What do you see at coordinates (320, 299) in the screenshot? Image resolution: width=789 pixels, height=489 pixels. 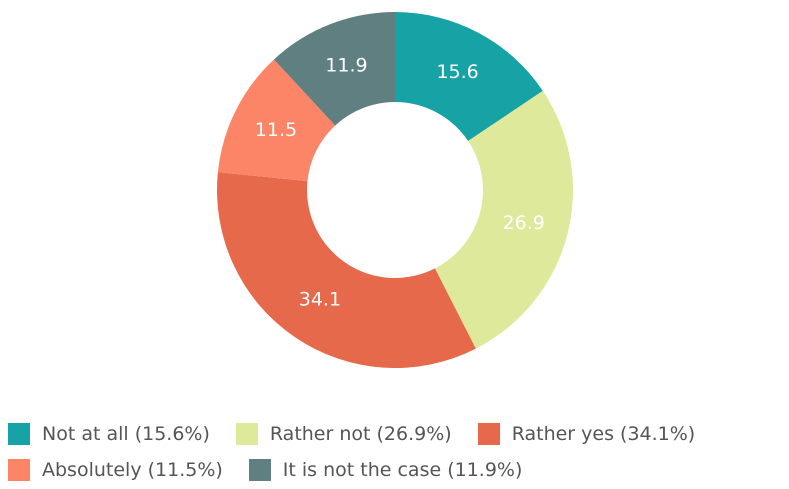 I see `slice-label: 34.1` at bounding box center [320, 299].